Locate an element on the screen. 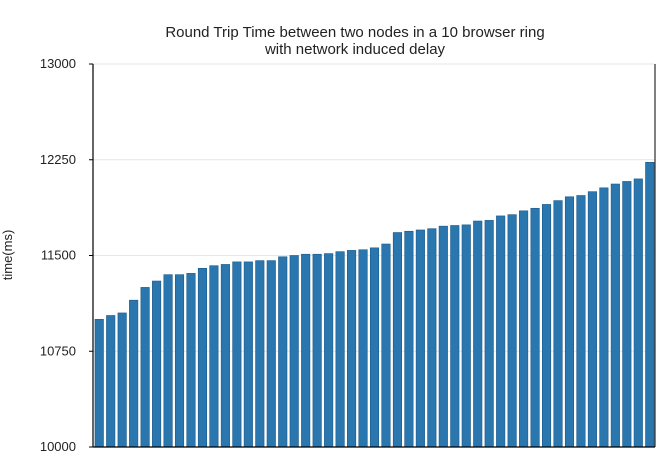  y-axis-label: time(ms) is located at coordinates (7, 255).